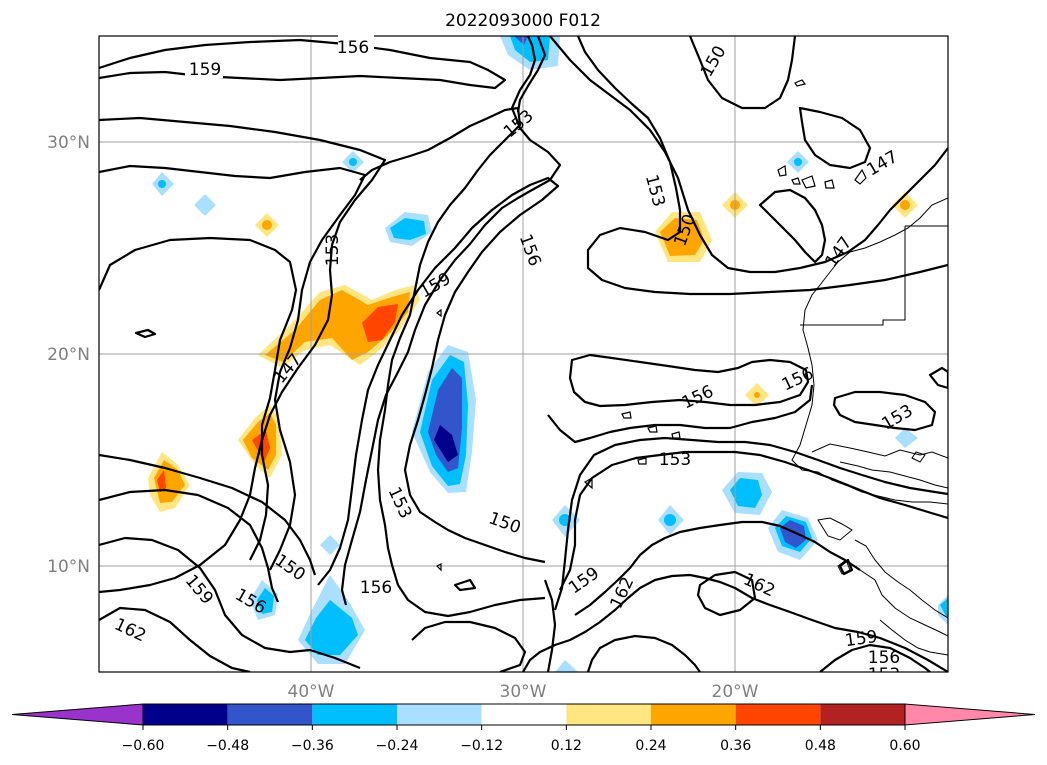  I want to click on colorbar-extend-low, so click(77, 714).